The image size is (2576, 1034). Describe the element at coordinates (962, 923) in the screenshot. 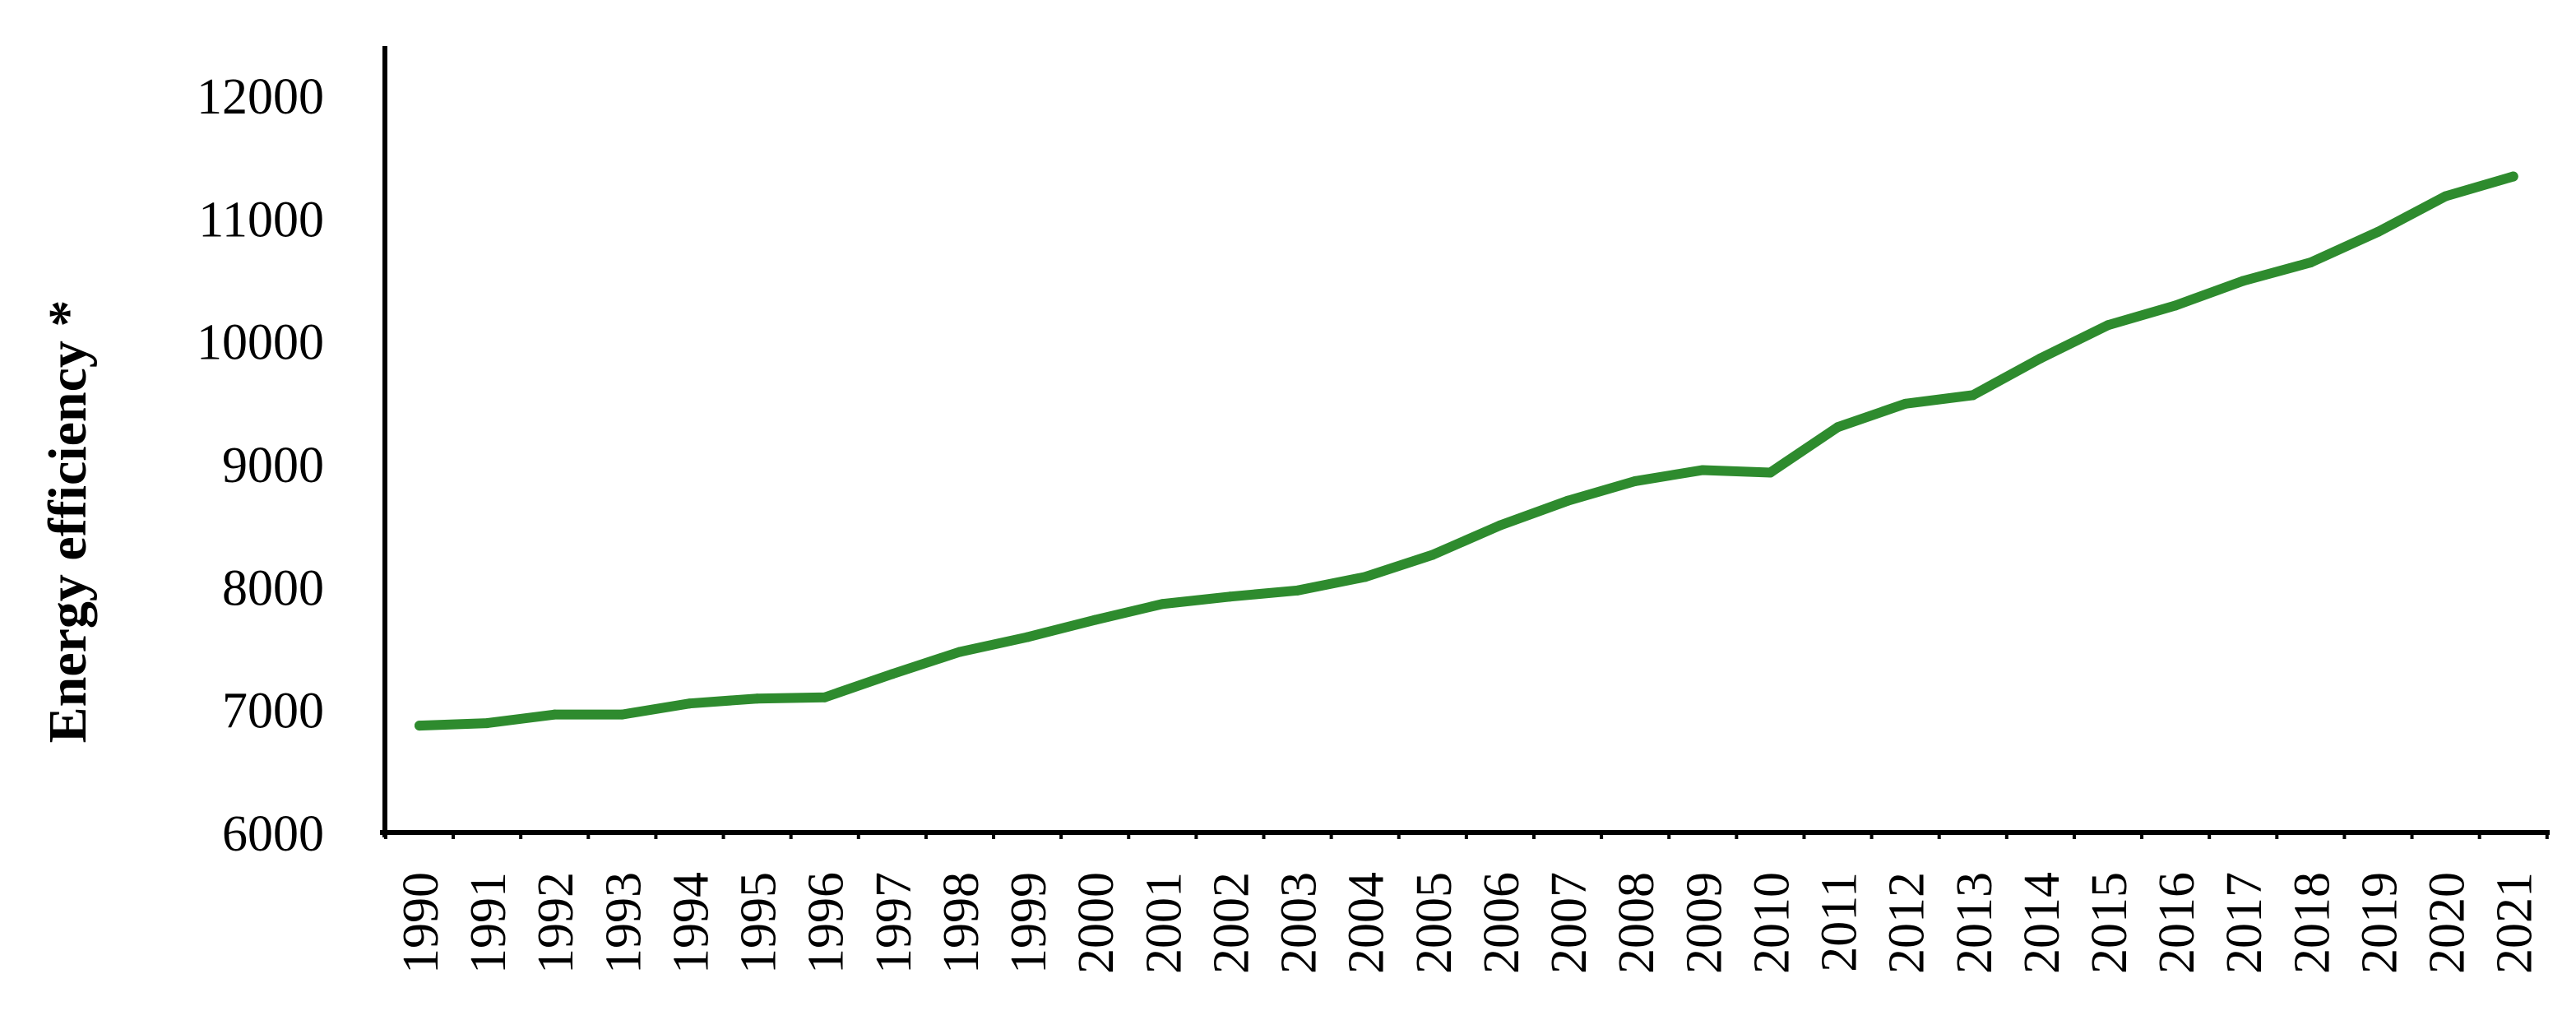

I see `x-tick-label: 1998` at that location.